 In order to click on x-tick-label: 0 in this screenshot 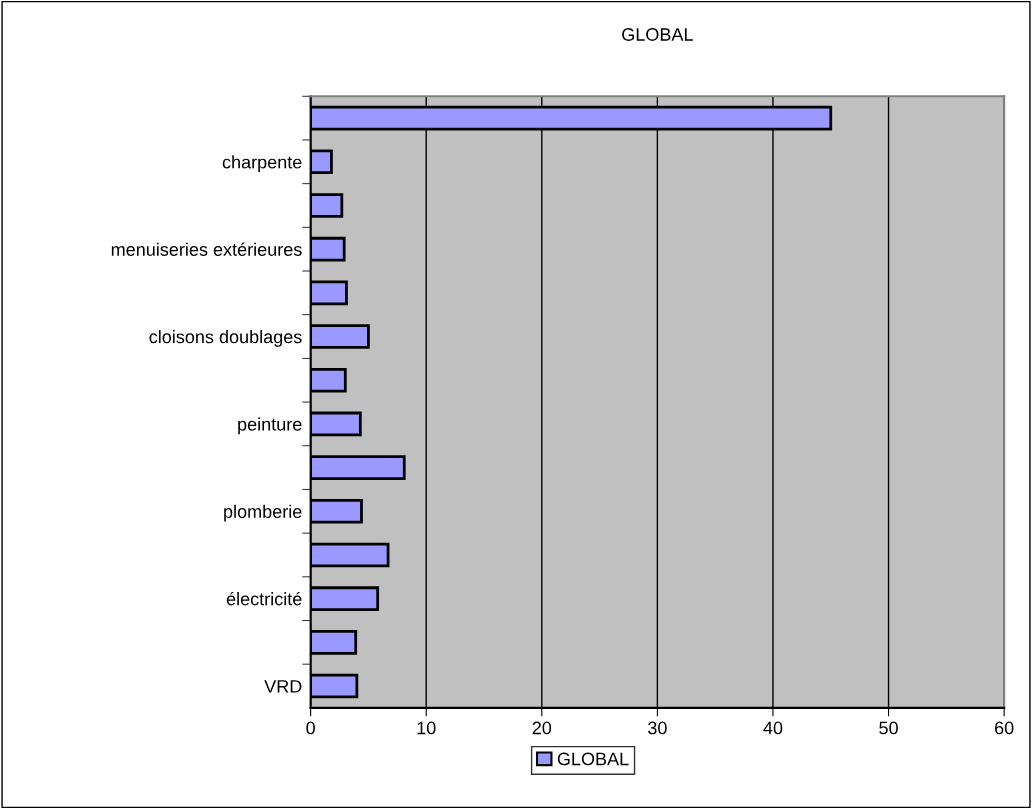, I will do `click(310, 728)`.